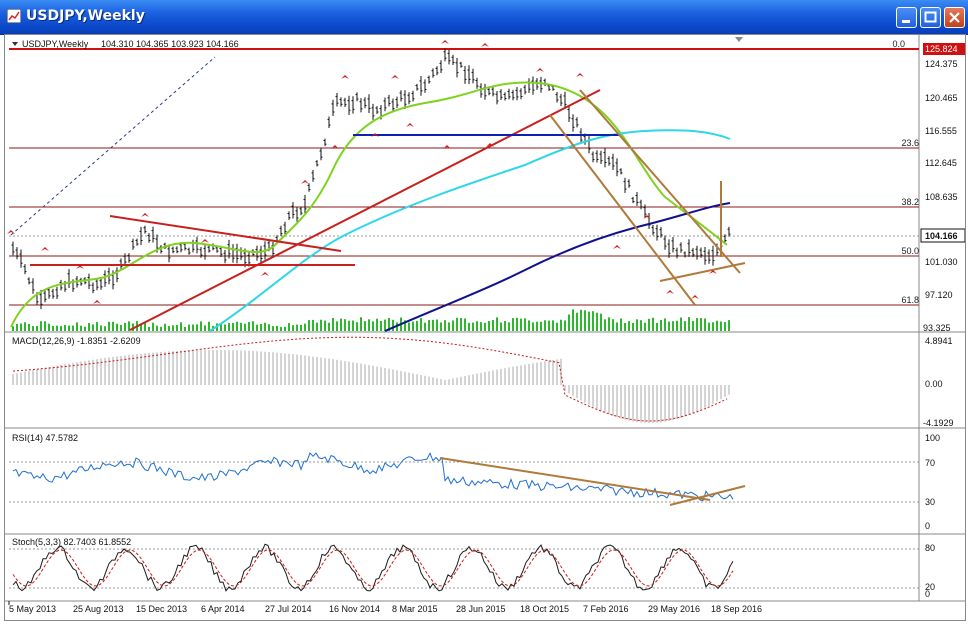  Describe the element at coordinates (484, 17) in the screenshot. I see `title-bar: USDJPY,Weekly` at that location.